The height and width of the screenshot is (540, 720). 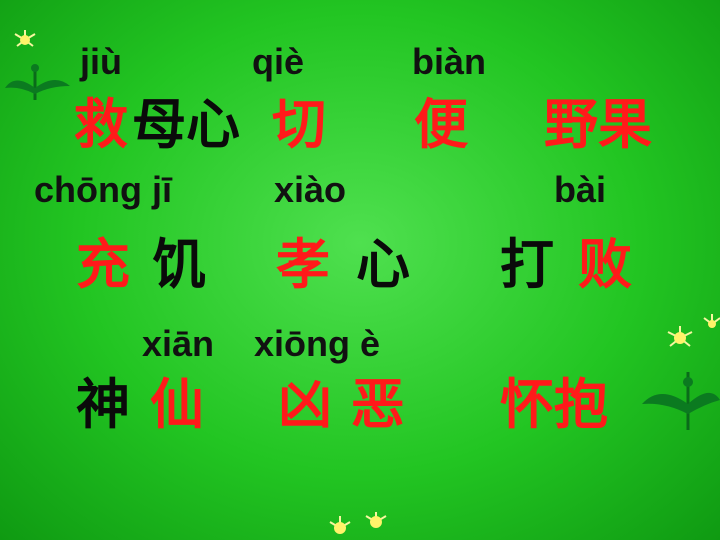 What do you see at coordinates (177, 404) in the screenshot?
I see `char-xian: 仙` at bounding box center [177, 404].